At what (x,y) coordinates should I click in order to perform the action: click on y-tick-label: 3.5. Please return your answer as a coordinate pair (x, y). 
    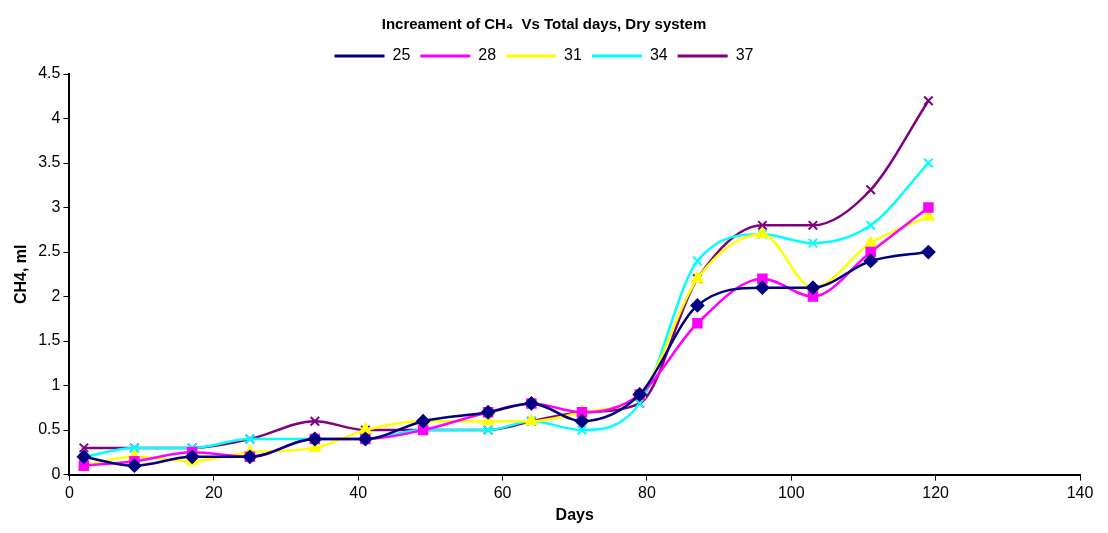
    Looking at the image, I should click on (49, 162).